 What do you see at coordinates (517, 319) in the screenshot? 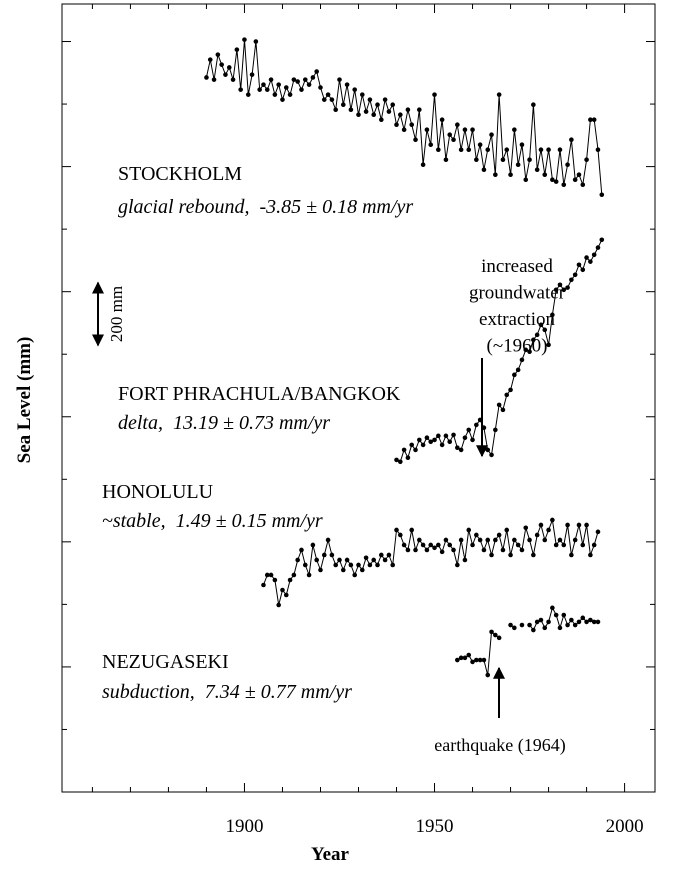
I see `annotation-text: extraction` at bounding box center [517, 319].